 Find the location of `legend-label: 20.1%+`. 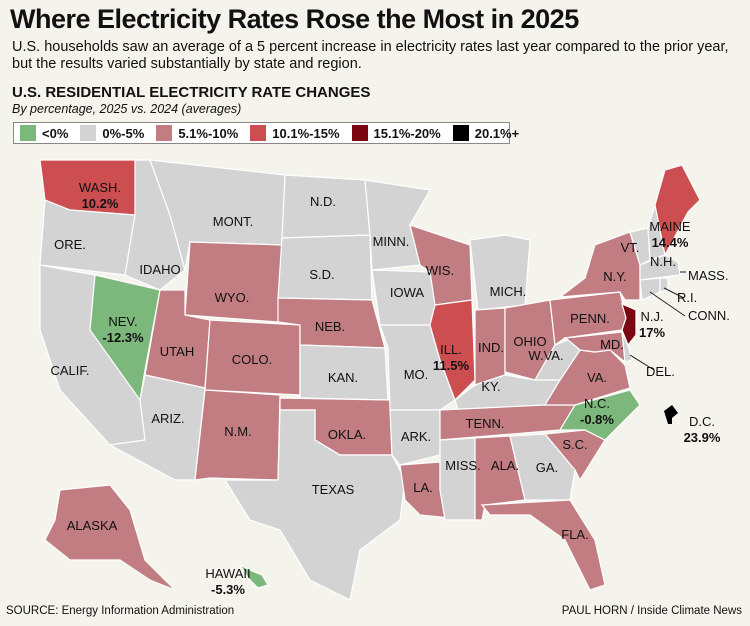

legend-label: 20.1%+ is located at coordinates (497, 133).